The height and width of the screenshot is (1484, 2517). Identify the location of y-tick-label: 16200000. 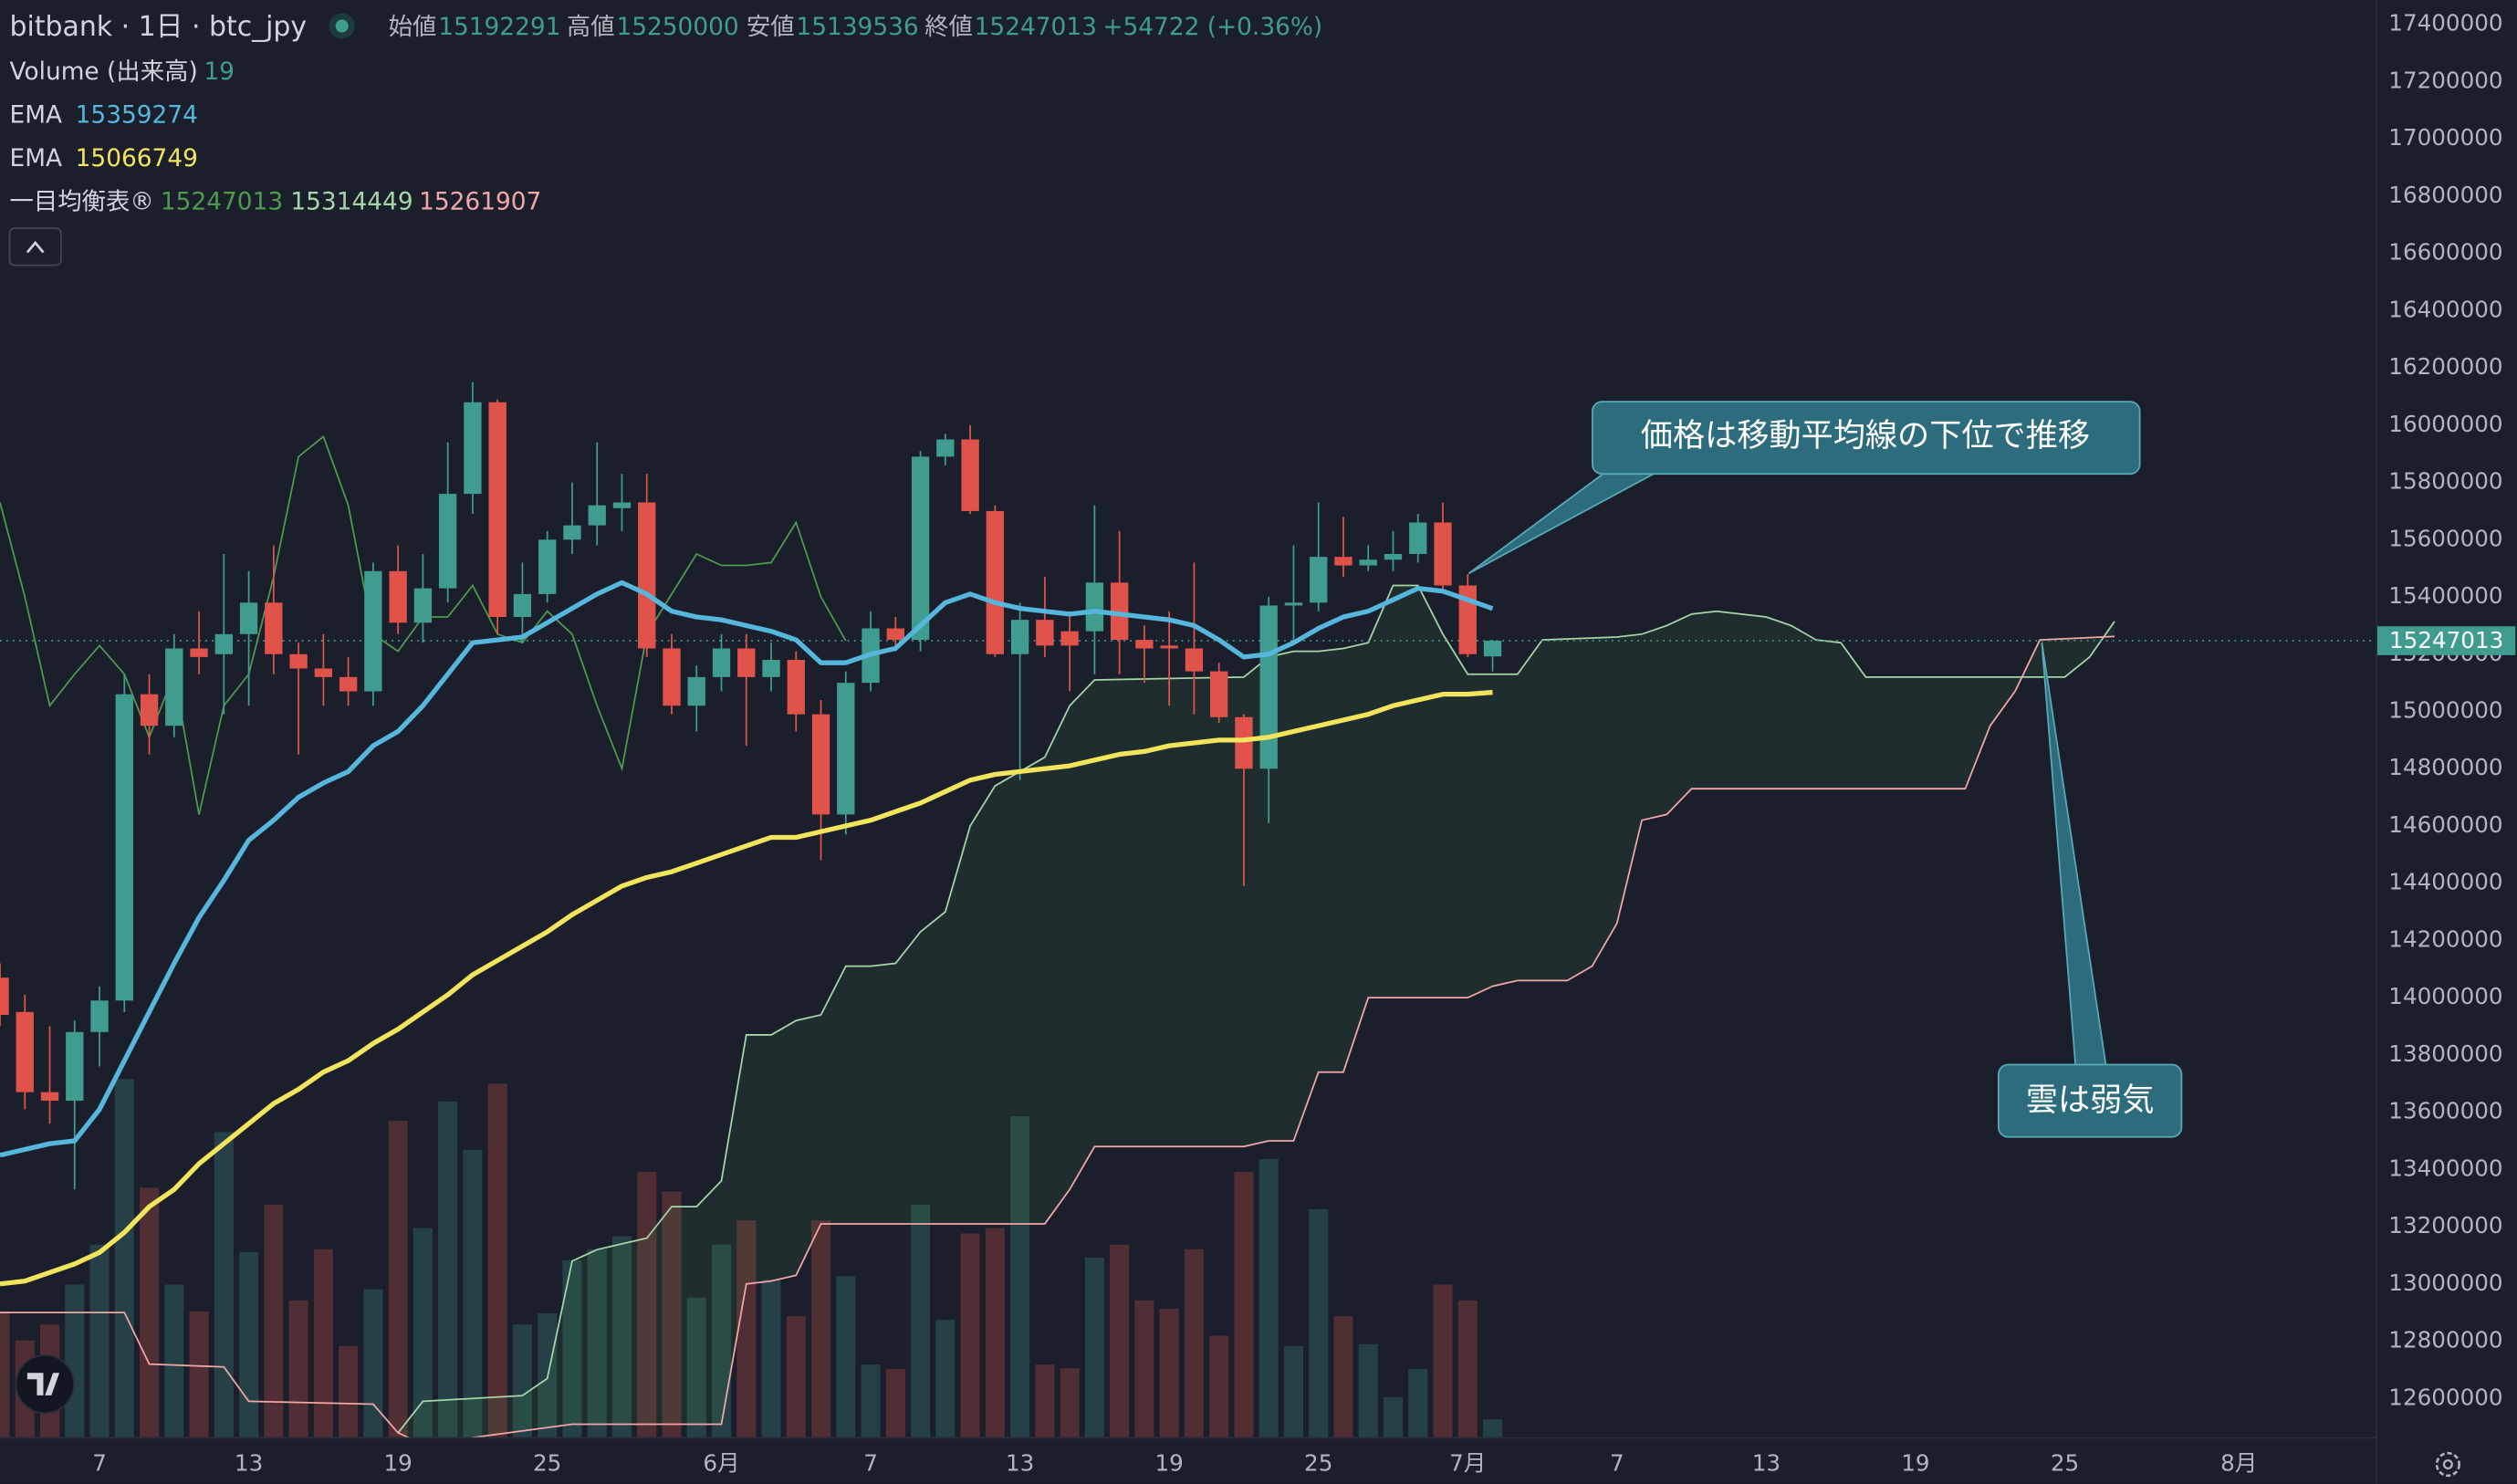
(2445, 366).